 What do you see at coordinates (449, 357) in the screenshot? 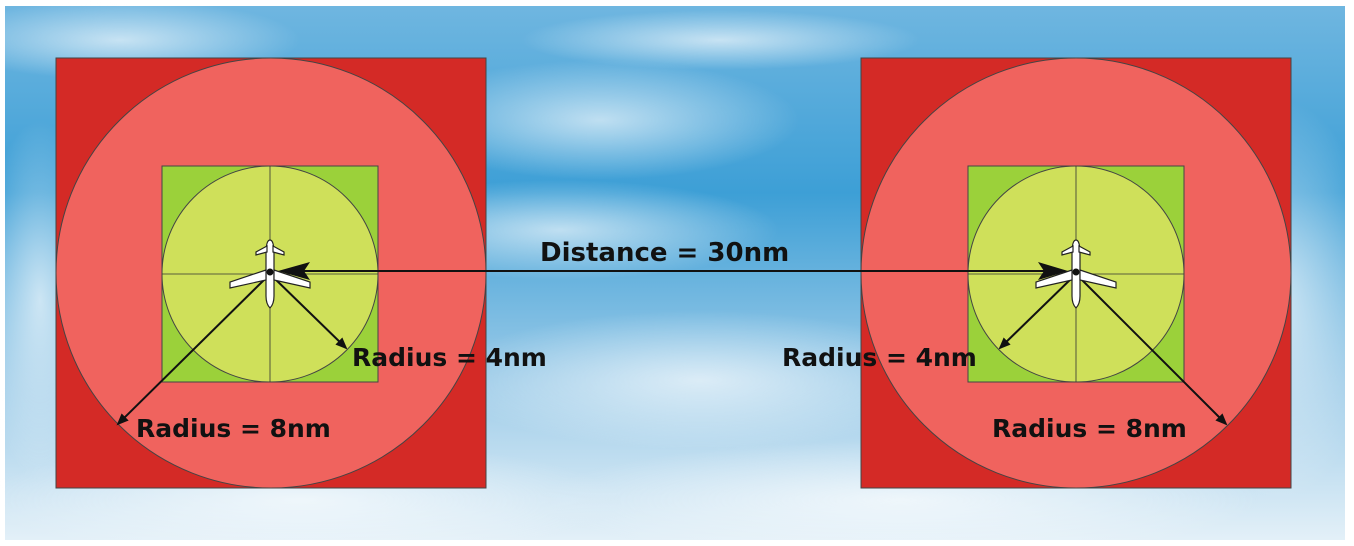
I see `left-inner-radius-label: Radius = 4nm` at bounding box center [449, 357].